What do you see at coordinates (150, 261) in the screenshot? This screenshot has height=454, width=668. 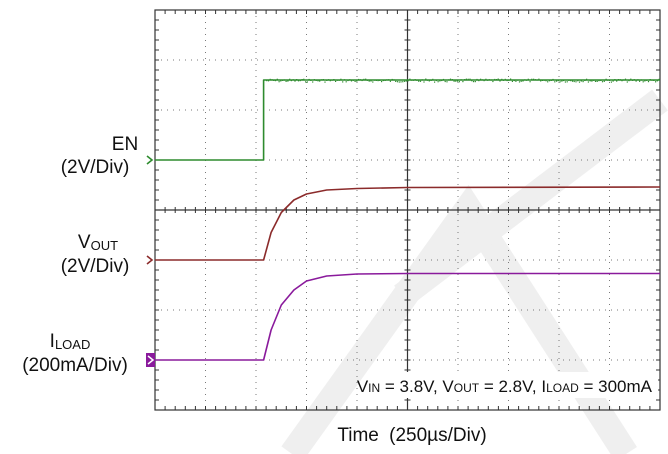 I see `reference-markers` at bounding box center [150, 261].